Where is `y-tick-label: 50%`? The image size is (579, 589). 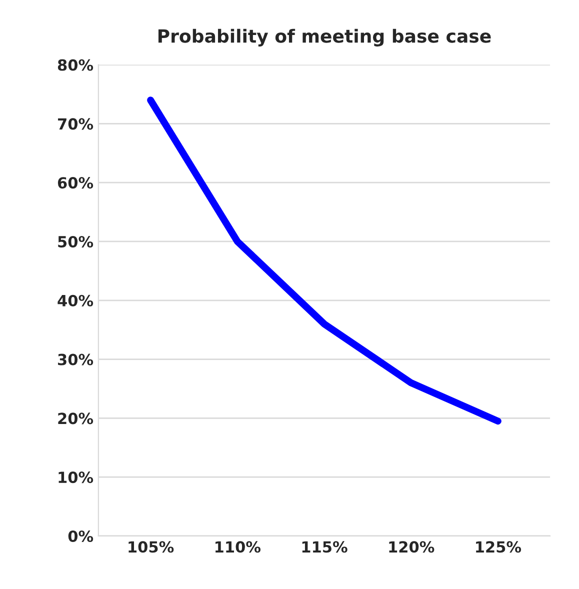 y-tick-label: 50% is located at coordinates (76, 242).